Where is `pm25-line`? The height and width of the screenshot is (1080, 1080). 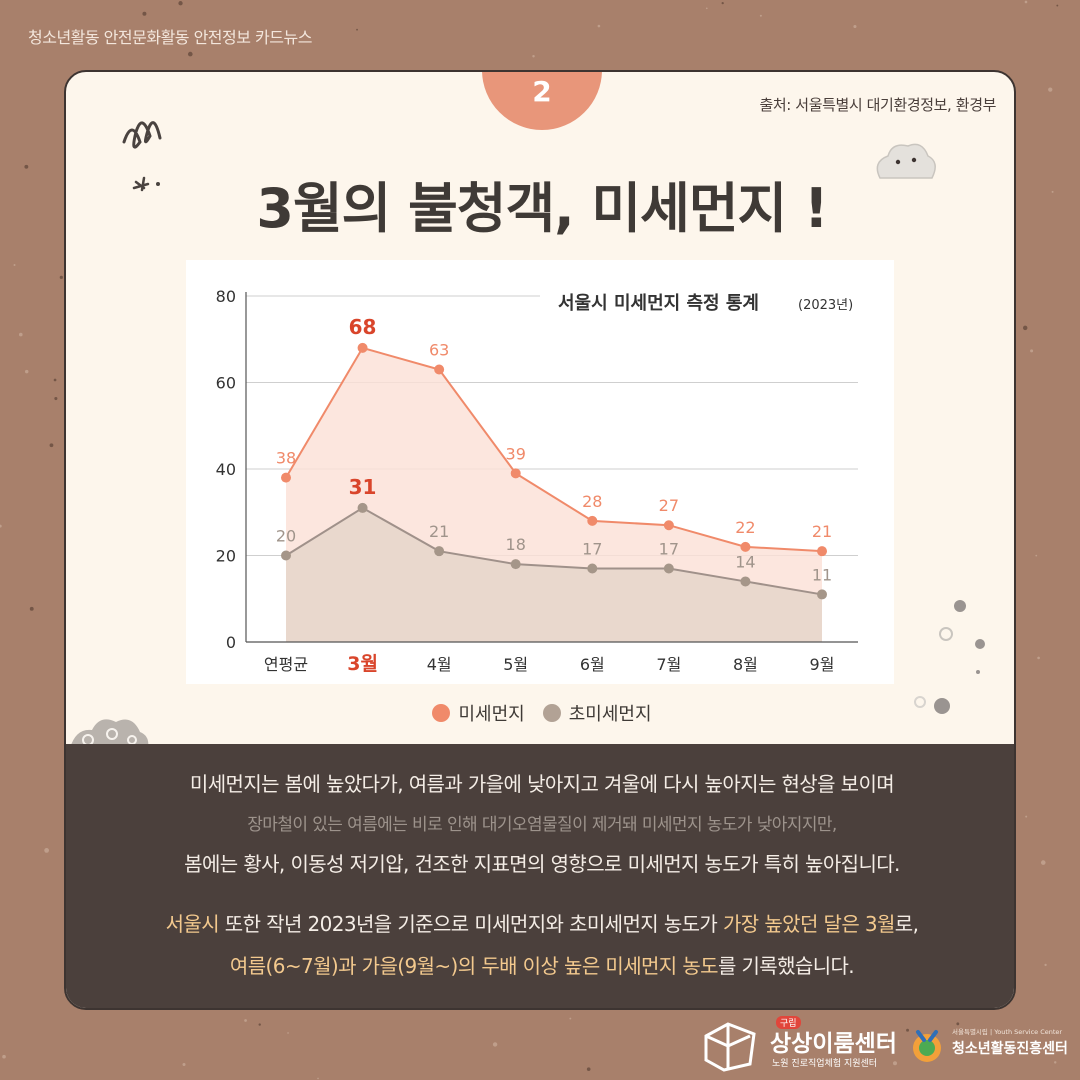
pm25-line is located at coordinates (554, 551).